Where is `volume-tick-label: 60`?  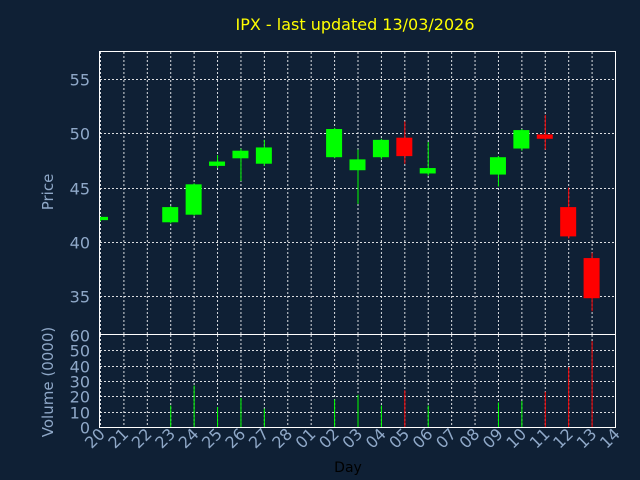
volume-tick-label: 60 is located at coordinates (80, 336).